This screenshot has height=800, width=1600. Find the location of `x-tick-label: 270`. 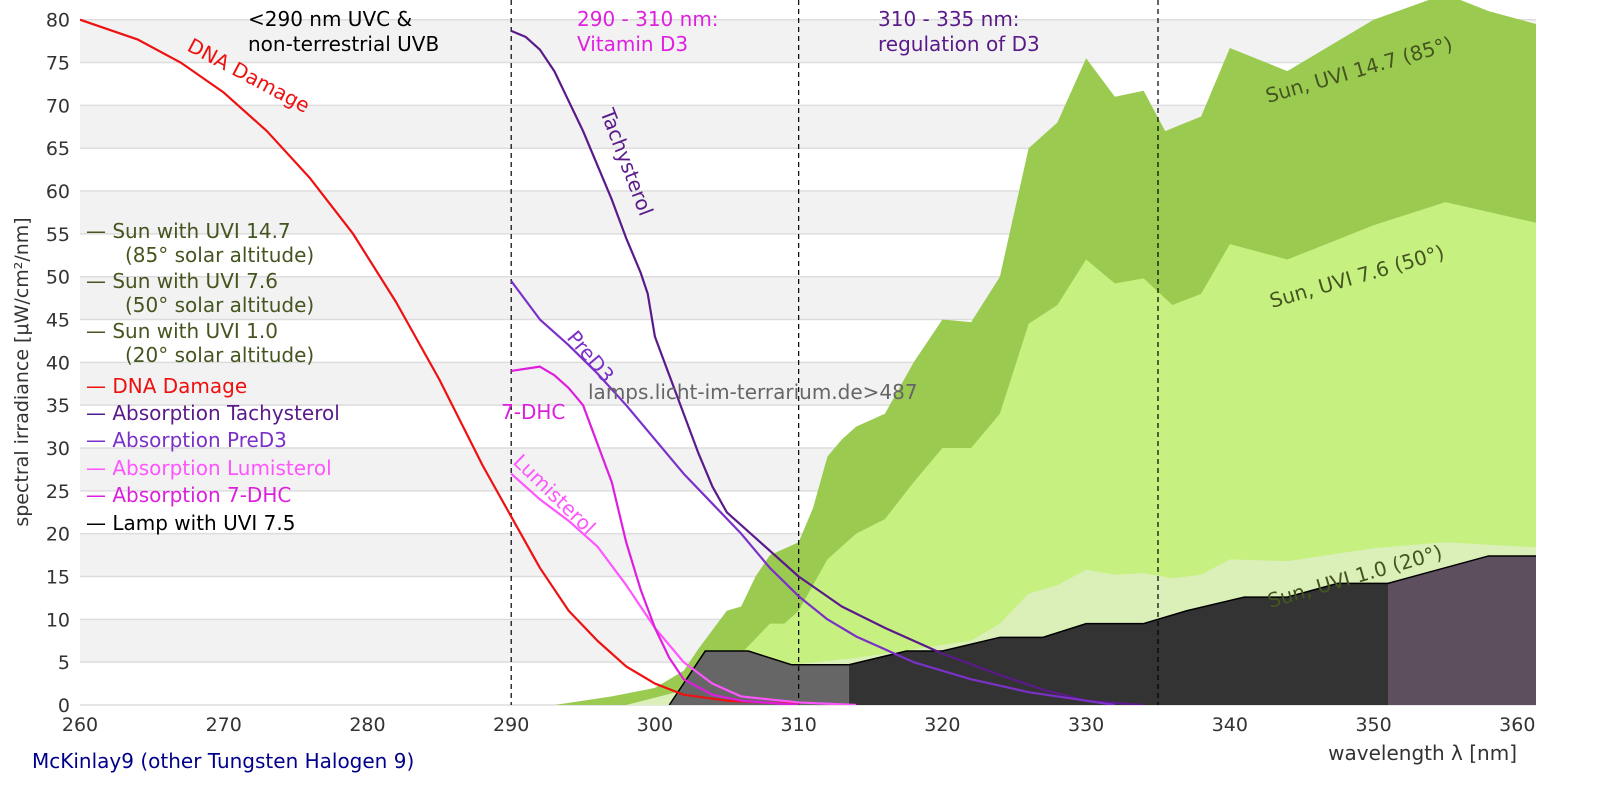

x-tick-label: 270 is located at coordinates (224, 725).